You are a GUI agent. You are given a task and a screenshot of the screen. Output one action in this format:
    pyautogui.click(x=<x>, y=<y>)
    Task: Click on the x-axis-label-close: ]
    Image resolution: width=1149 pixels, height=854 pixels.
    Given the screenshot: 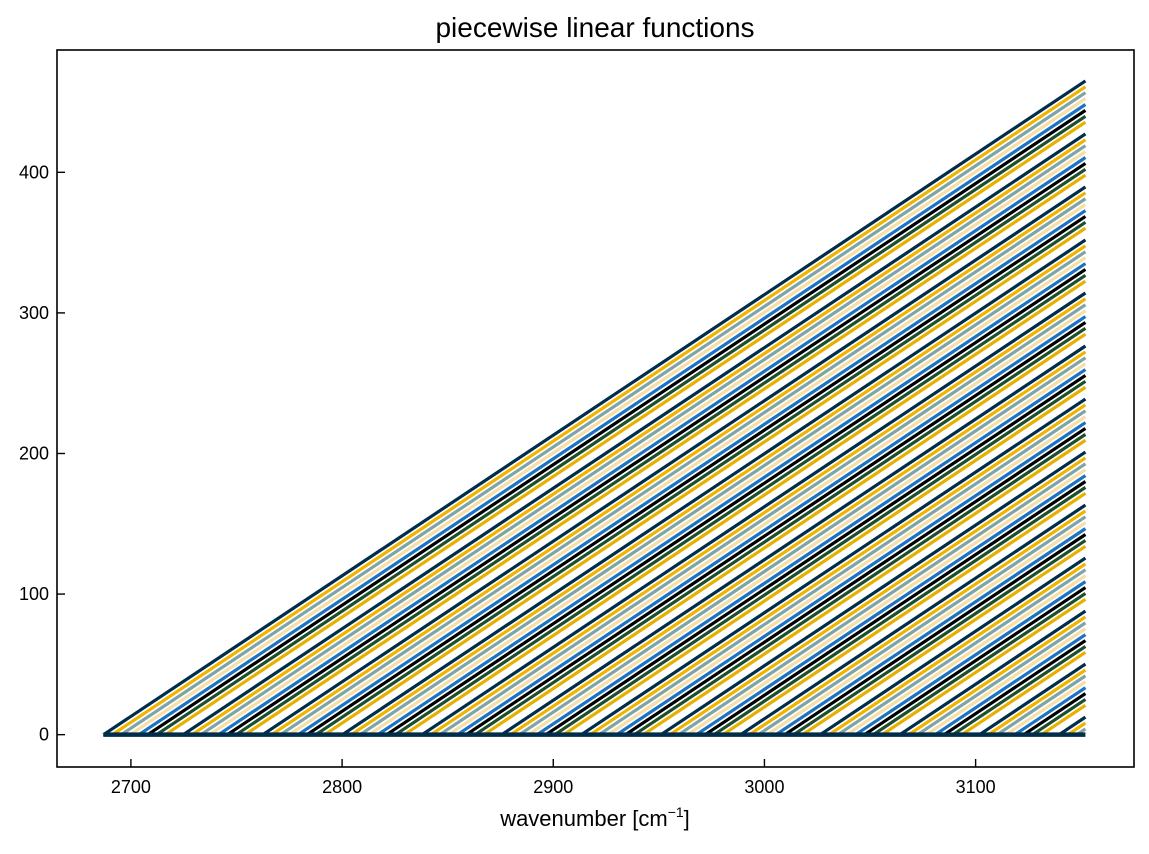 What is the action you would take?
    pyautogui.click(x=687, y=818)
    